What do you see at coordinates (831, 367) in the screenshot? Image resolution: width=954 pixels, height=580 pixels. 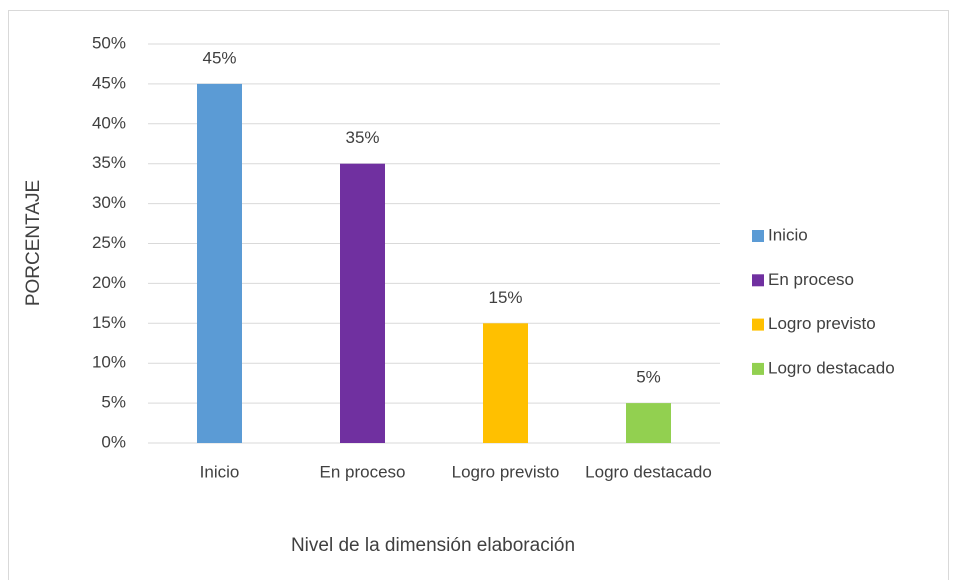 I see `legend-label: Logro destacado` at bounding box center [831, 367].